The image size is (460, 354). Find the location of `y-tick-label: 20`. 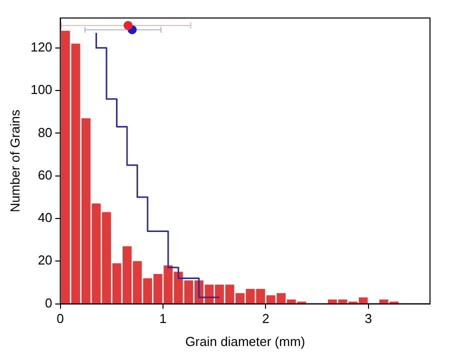

y-tick-label: 20 is located at coordinates (45, 260).